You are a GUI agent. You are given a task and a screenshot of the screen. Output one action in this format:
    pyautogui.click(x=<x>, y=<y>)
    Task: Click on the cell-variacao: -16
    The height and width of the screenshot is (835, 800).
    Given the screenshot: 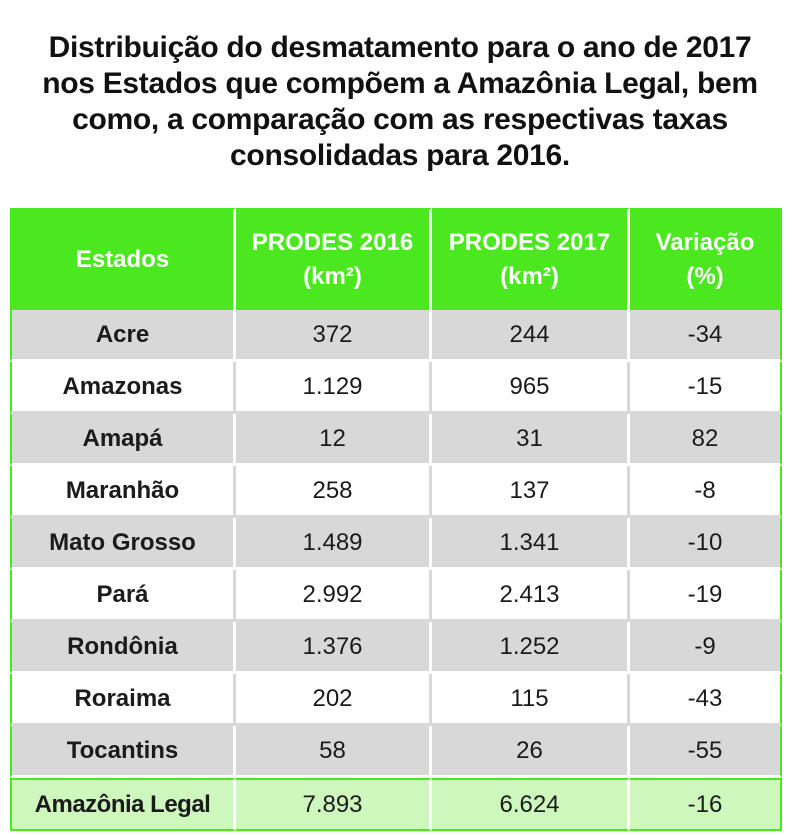 What is the action you would take?
    pyautogui.click(x=706, y=804)
    